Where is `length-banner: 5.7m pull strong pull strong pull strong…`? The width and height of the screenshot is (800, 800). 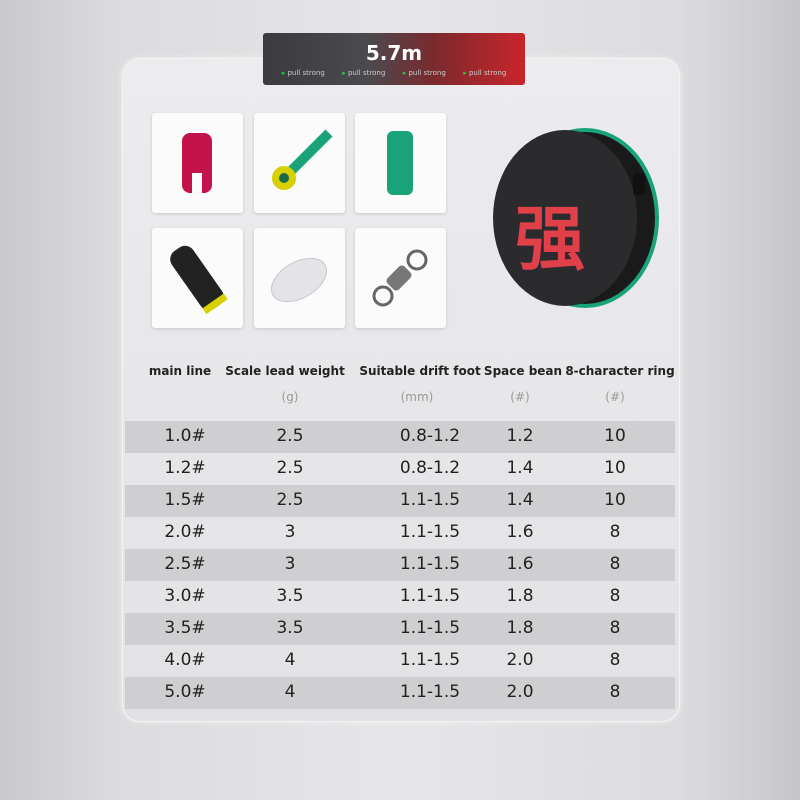 length-banner: 5.7m pull strong pull strong pull strong… is located at coordinates (394, 59).